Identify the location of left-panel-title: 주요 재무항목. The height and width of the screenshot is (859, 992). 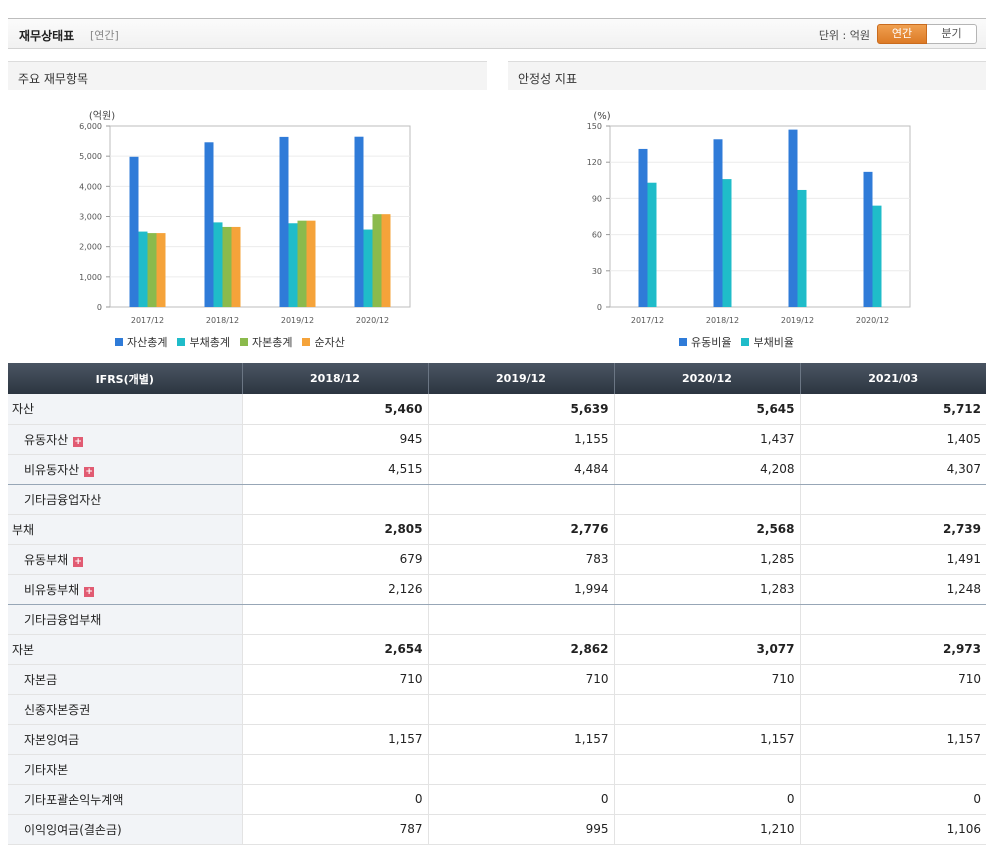
(53, 79).